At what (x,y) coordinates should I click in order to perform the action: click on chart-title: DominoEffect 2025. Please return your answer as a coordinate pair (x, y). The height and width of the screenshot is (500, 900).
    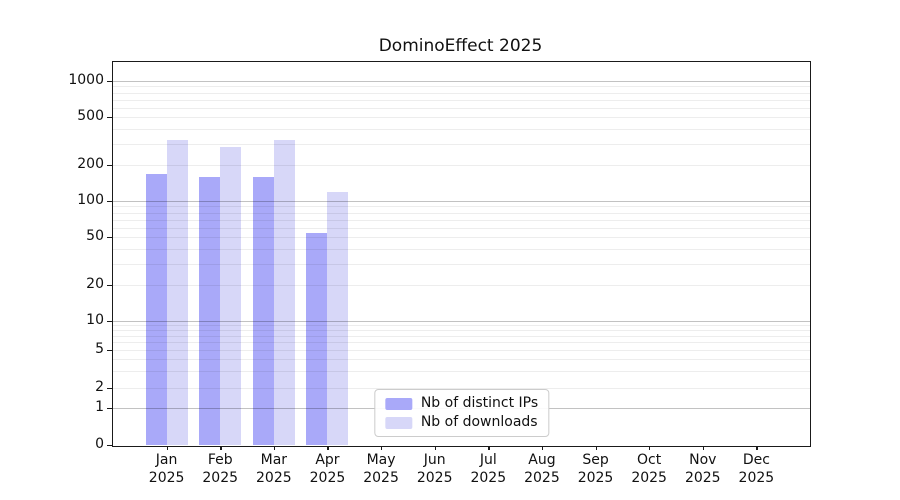
    Looking at the image, I should click on (460, 46).